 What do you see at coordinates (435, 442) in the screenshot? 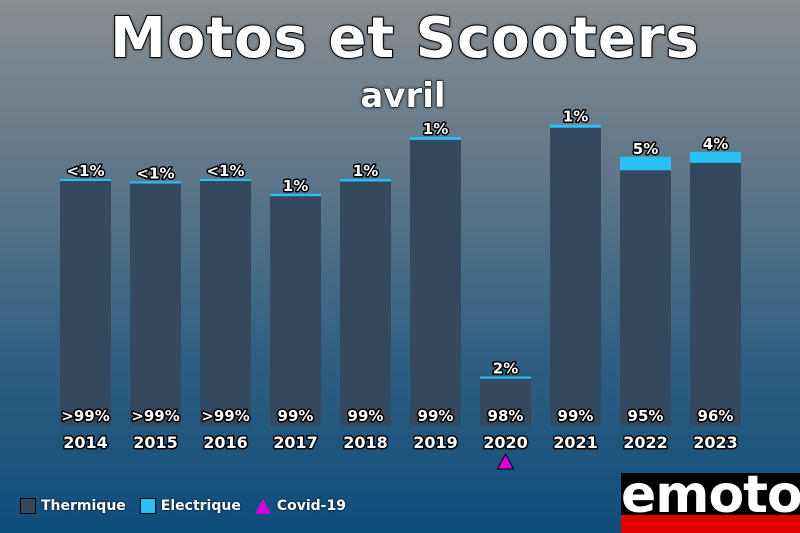
I see `x-tick-2019: 2019` at bounding box center [435, 442].